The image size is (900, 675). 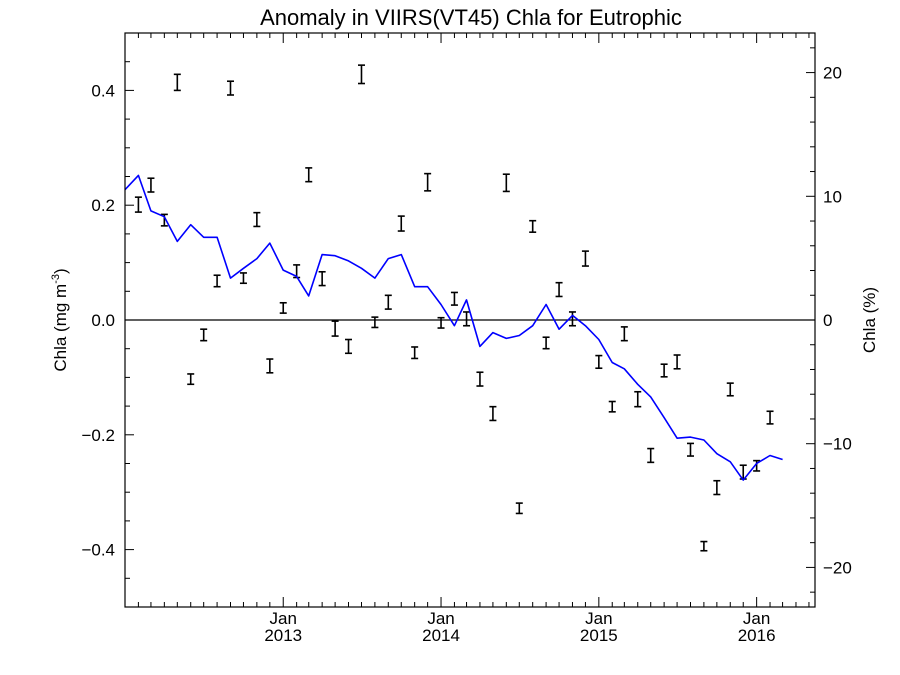 I want to click on left-y-axis-label-superscript: -3, so click(x=56, y=279).